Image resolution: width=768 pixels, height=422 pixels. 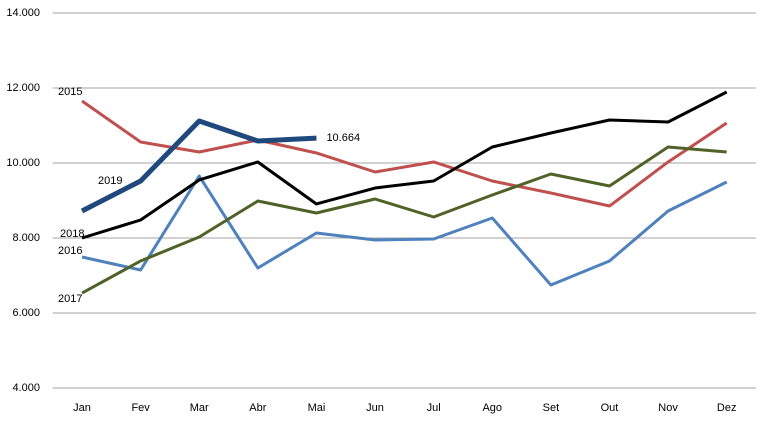 What do you see at coordinates (317, 408) in the screenshot?
I see `x-tick-label: Mai` at bounding box center [317, 408].